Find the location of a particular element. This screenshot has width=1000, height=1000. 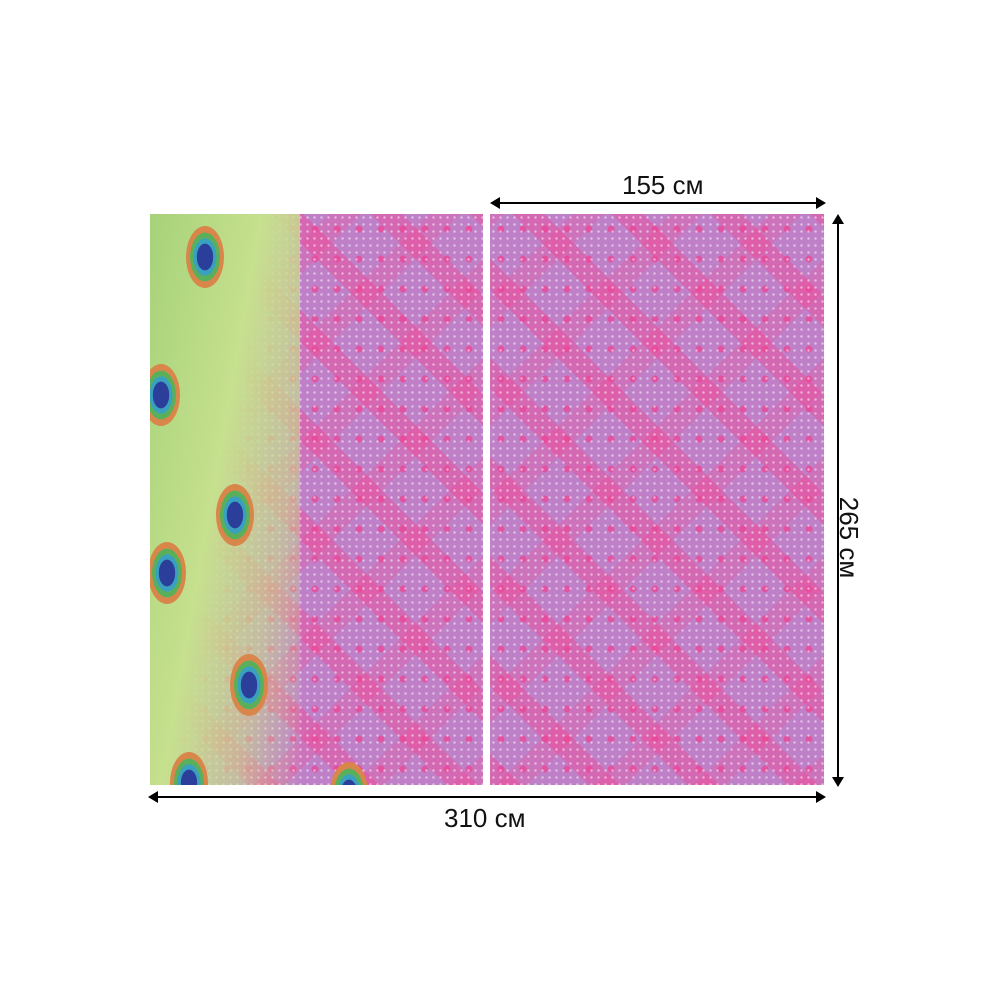

panel-width-label: 155 см is located at coordinates (663, 185).